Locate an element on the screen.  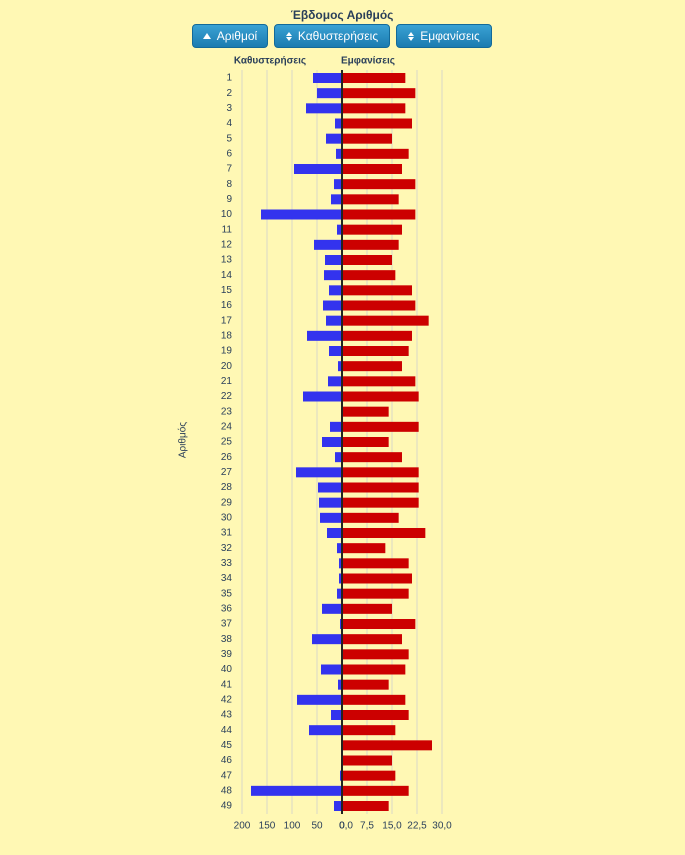
y-tick-label: 34 is located at coordinates (227, 578).